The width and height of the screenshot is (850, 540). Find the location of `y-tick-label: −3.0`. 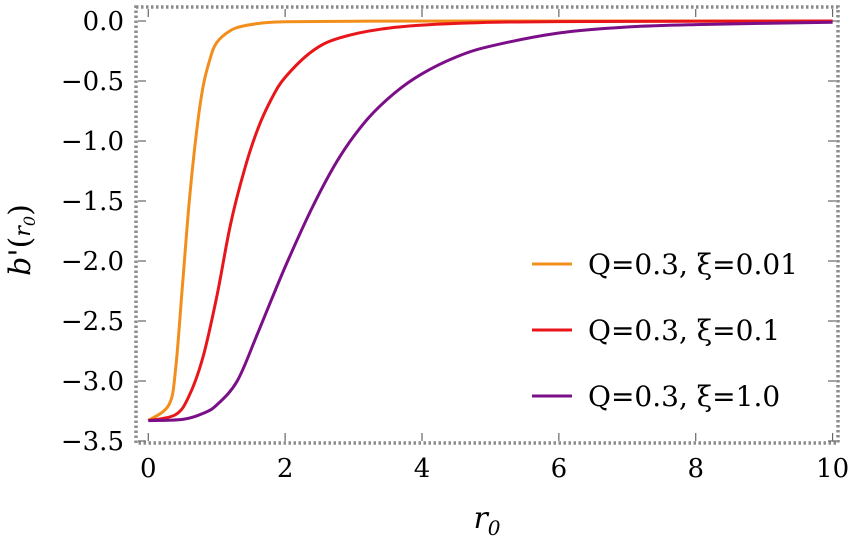

y-tick-label: −3.0 is located at coordinates (92, 382).